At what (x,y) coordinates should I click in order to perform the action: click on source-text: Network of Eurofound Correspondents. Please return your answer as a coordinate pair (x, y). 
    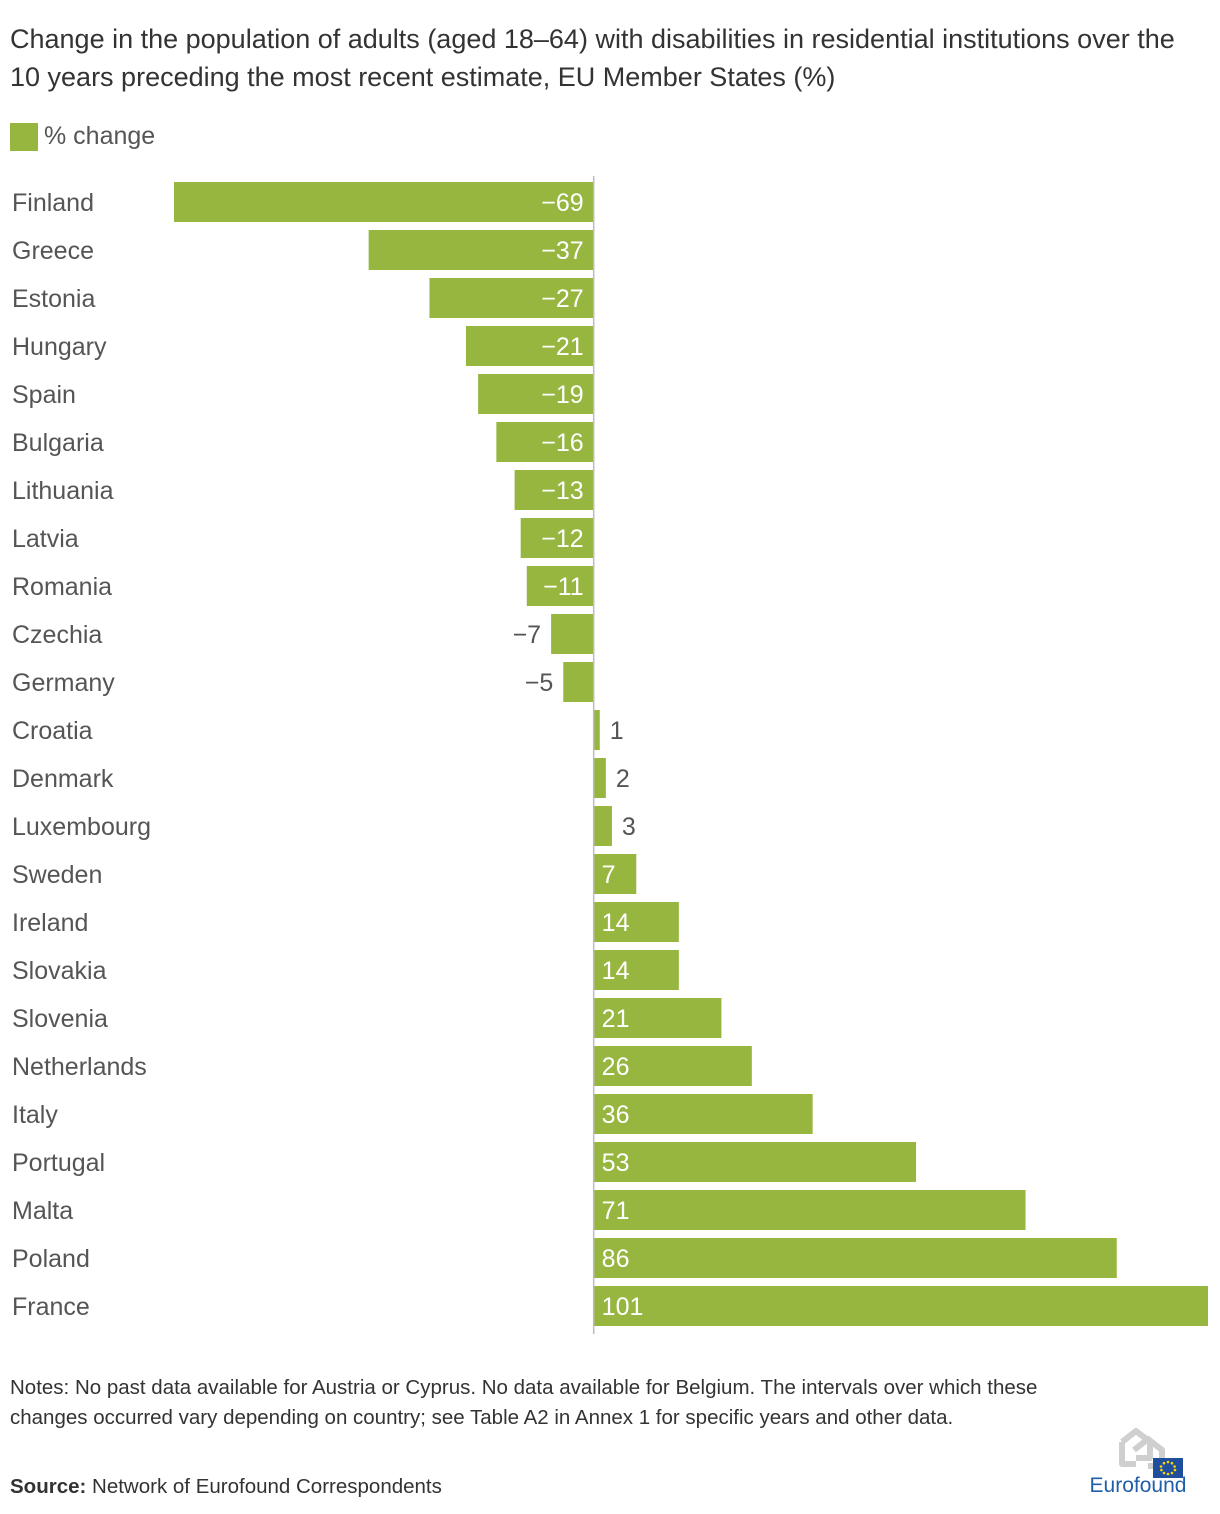
    Looking at the image, I should click on (267, 1486).